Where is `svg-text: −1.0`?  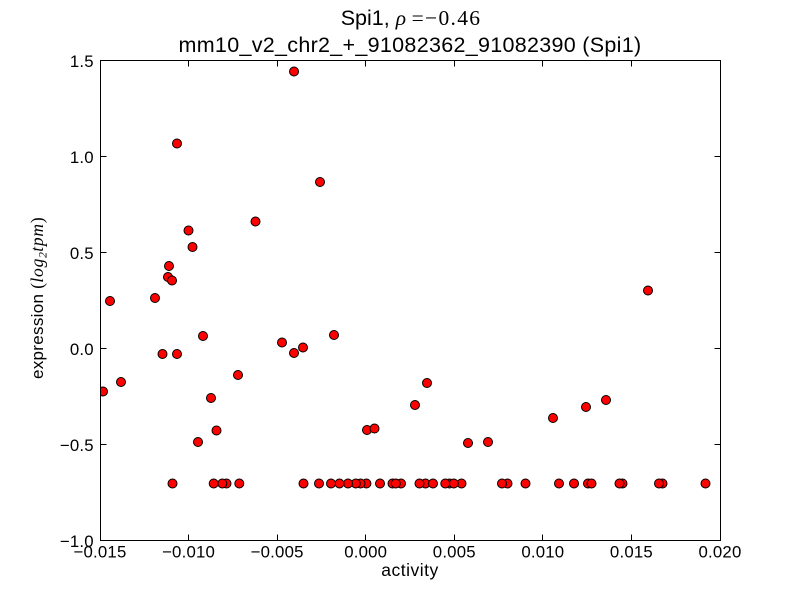 svg-text: −1.0 is located at coordinates (77, 541).